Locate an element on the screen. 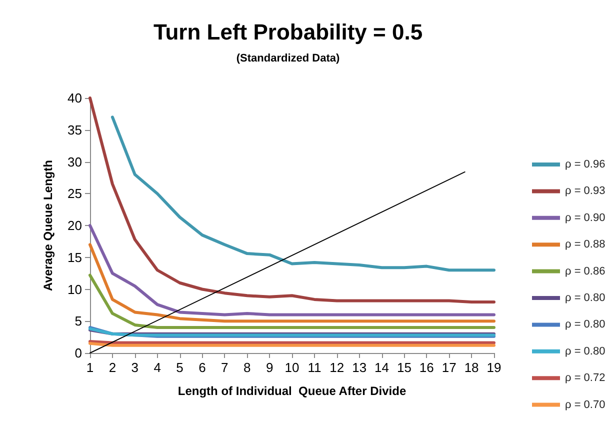 This screenshot has width=616, height=431. legend-label: ρ = 0.93 is located at coordinates (585, 191).